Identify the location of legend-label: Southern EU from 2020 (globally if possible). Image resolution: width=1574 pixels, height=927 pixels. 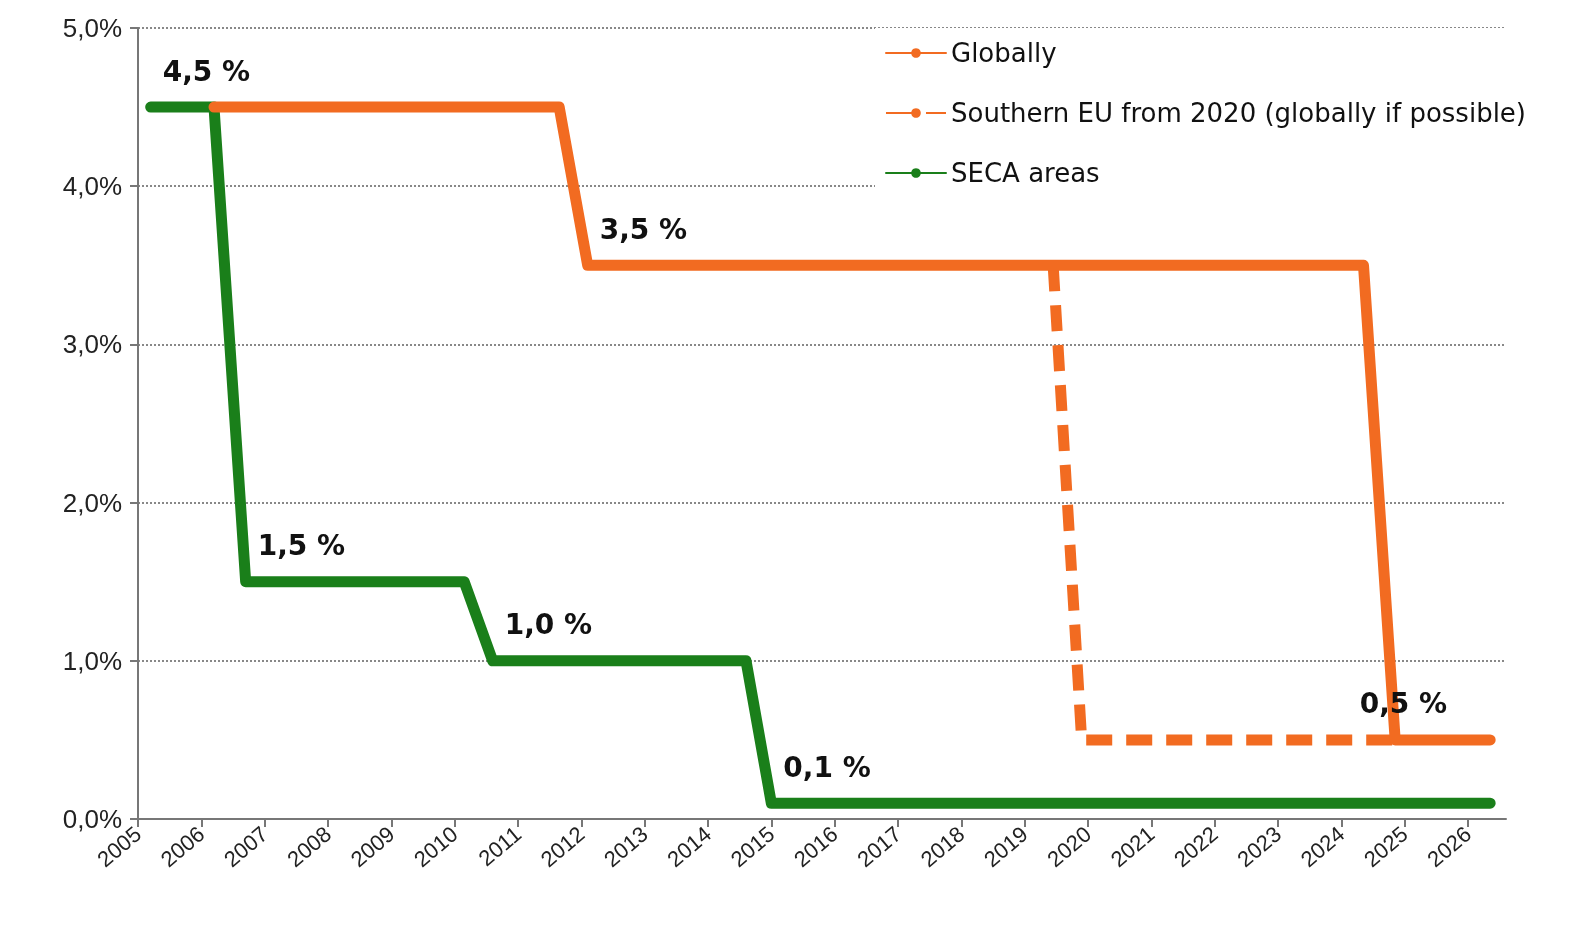
(1238, 113).